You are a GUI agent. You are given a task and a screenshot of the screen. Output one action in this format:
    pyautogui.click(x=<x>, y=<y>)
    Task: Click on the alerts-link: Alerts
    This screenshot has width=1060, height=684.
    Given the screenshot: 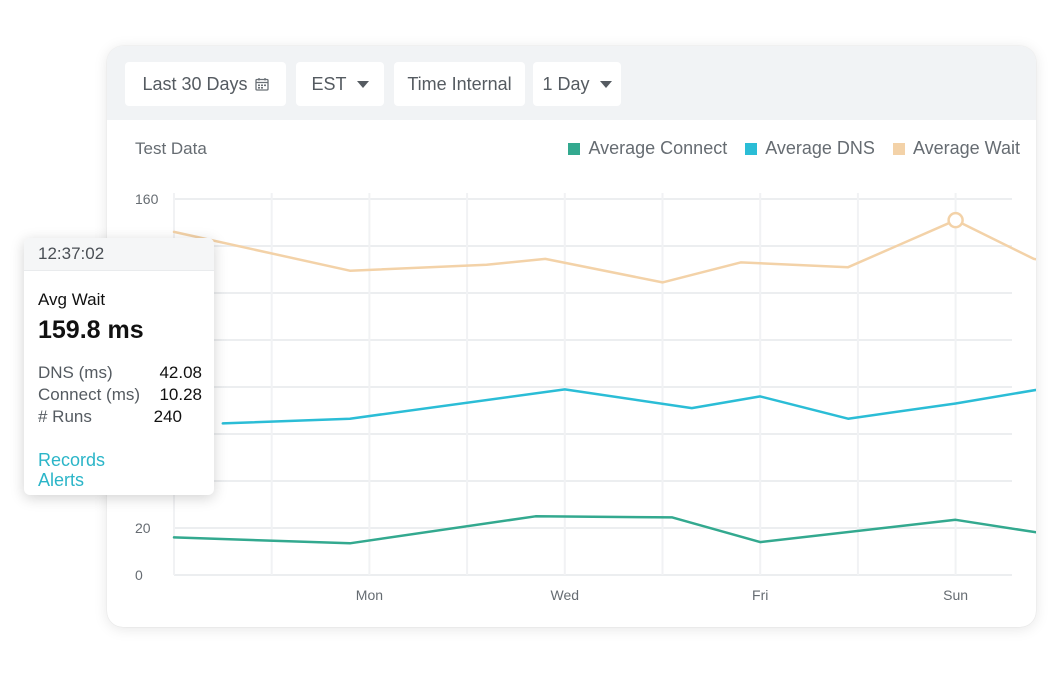 What is the action you would take?
    pyautogui.click(x=61, y=480)
    